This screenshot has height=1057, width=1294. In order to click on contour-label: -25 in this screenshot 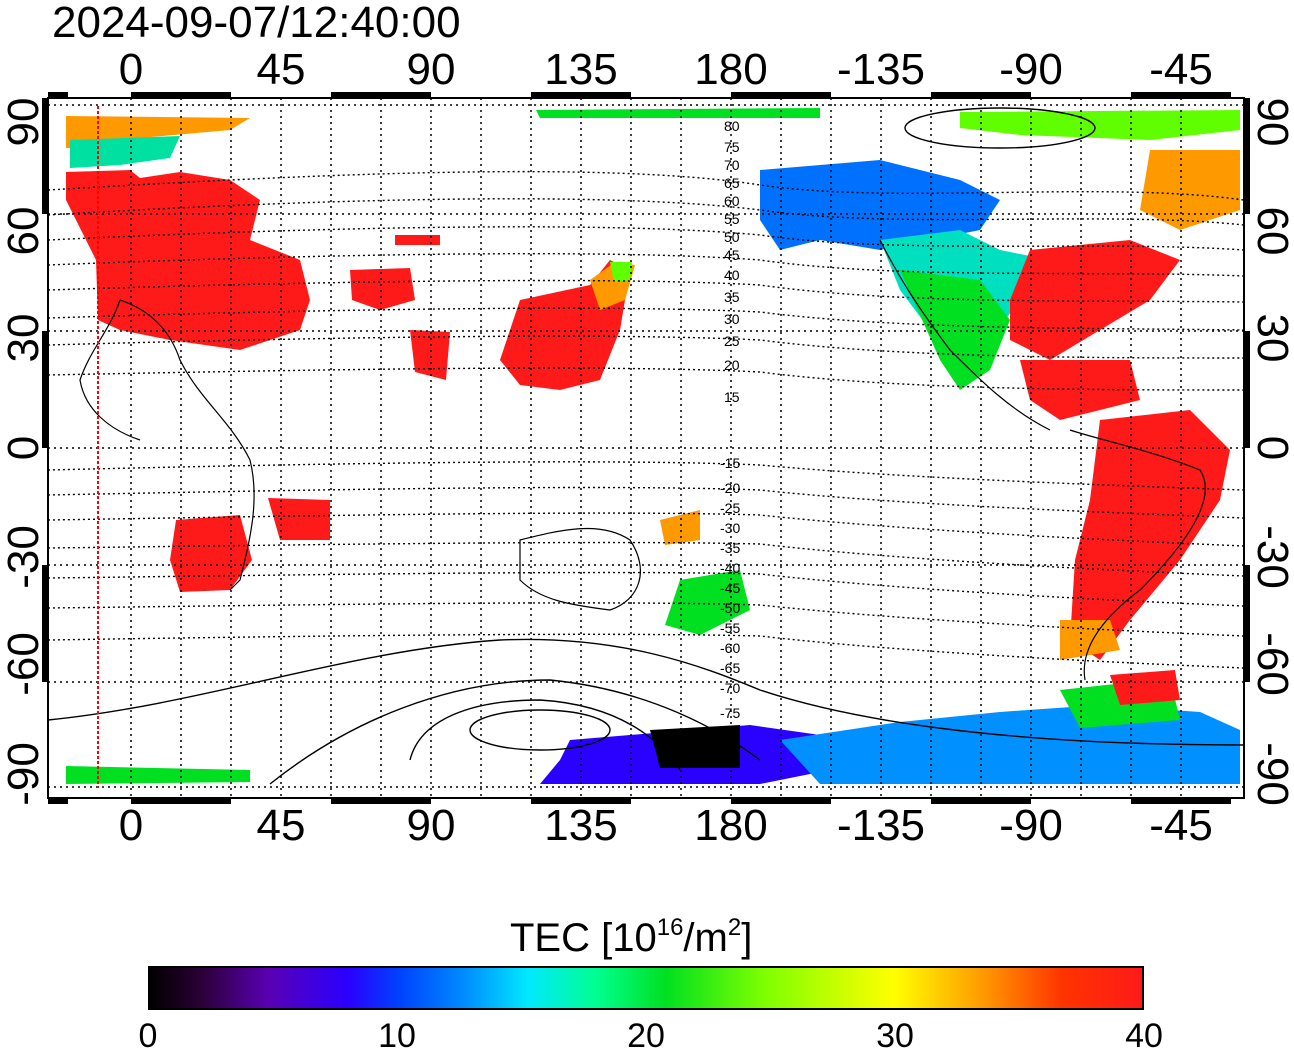, I will do `click(730, 508)`.